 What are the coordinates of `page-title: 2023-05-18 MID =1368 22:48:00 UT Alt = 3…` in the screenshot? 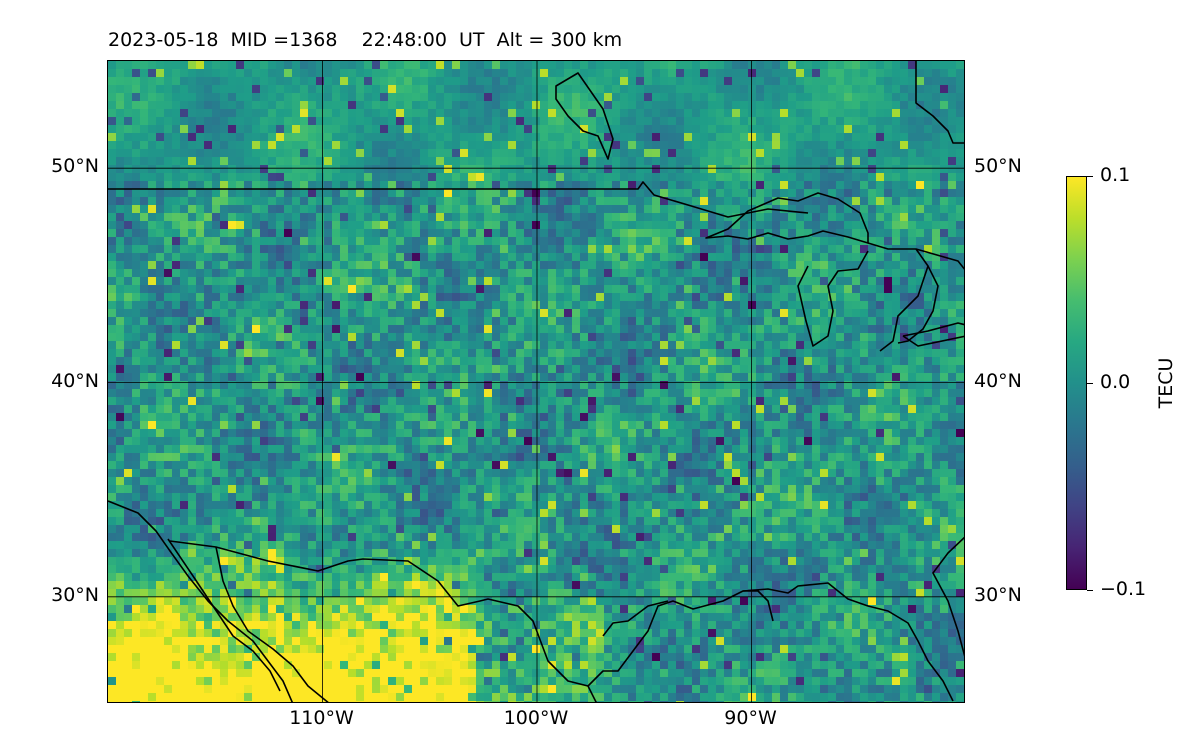 It's located at (365, 40).